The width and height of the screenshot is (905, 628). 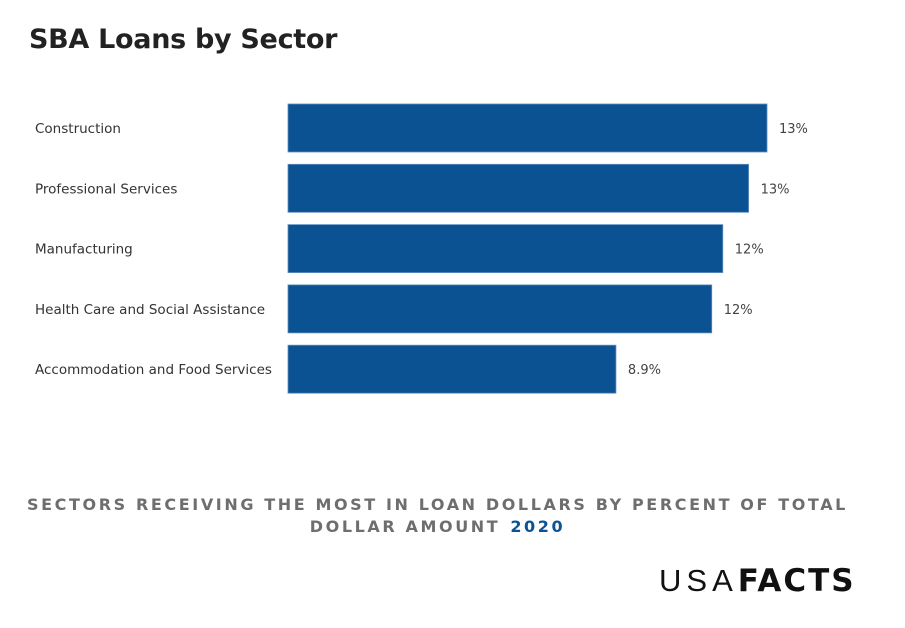 What do you see at coordinates (796, 581) in the screenshot?
I see `logo-facts: FACTS` at bounding box center [796, 581].